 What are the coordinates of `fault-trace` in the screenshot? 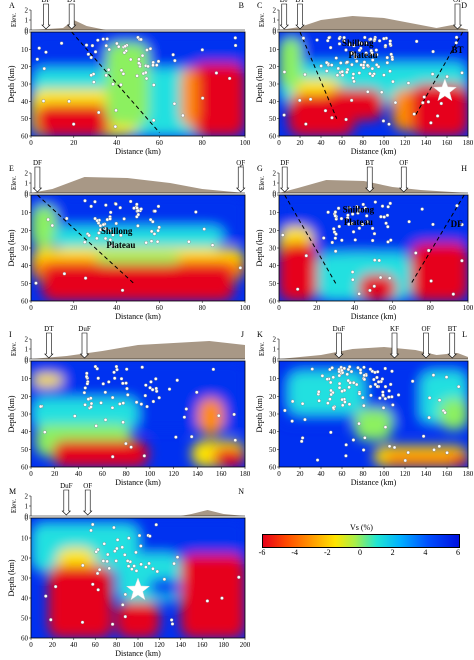 It's located at (318, 75).